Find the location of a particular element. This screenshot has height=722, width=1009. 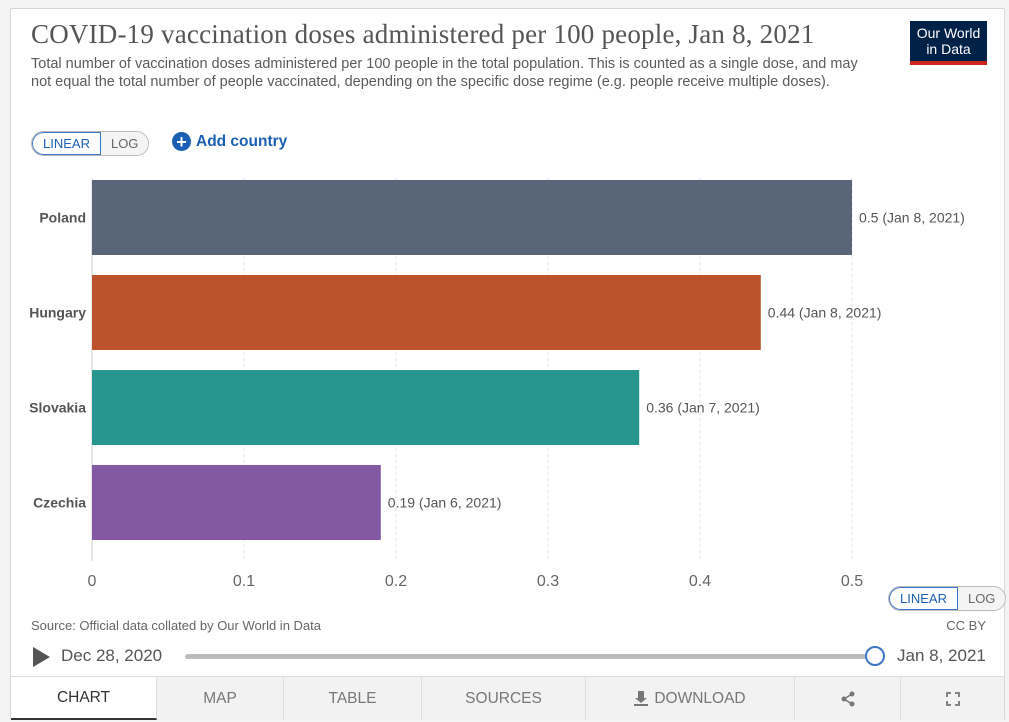

tab-map-label: MAP is located at coordinates (220, 698).